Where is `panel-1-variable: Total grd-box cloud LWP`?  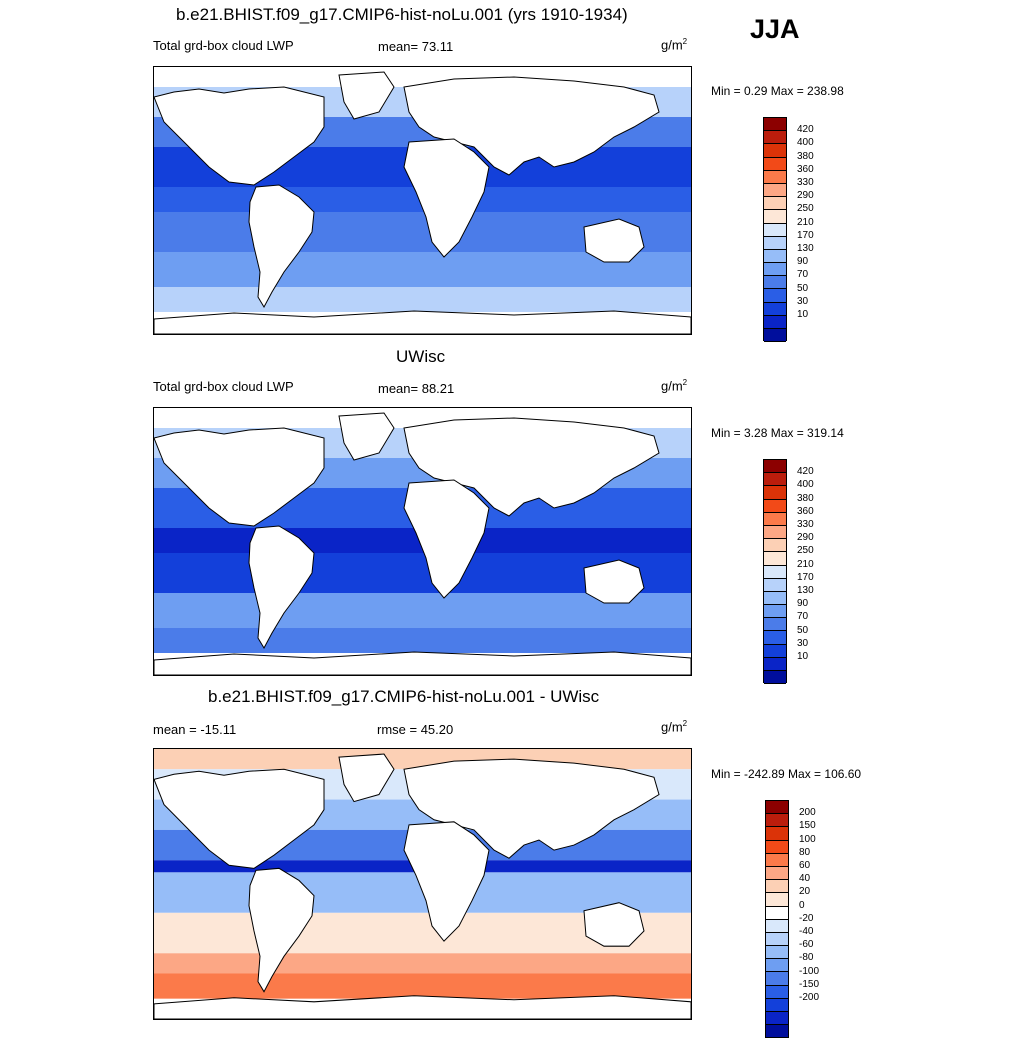
panel-1-variable: Total grd-box cloud LWP is located at coordinates (223, 45).